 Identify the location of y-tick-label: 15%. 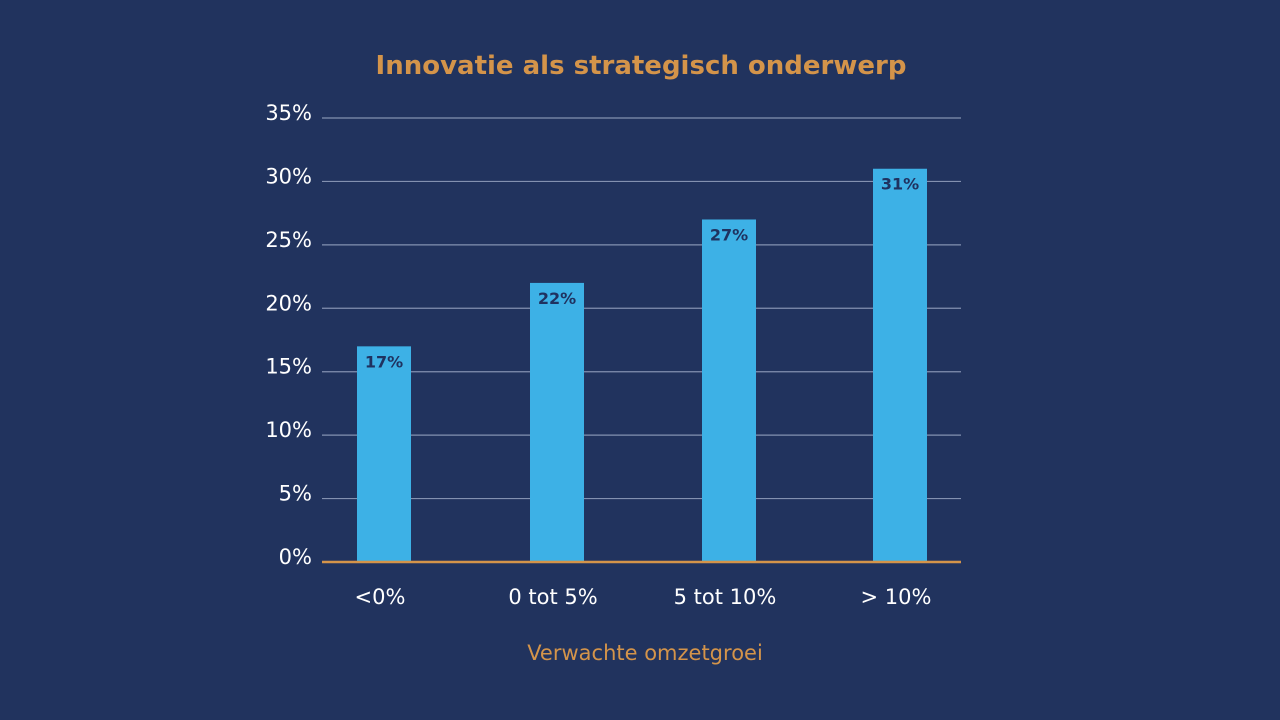
(288, 367).